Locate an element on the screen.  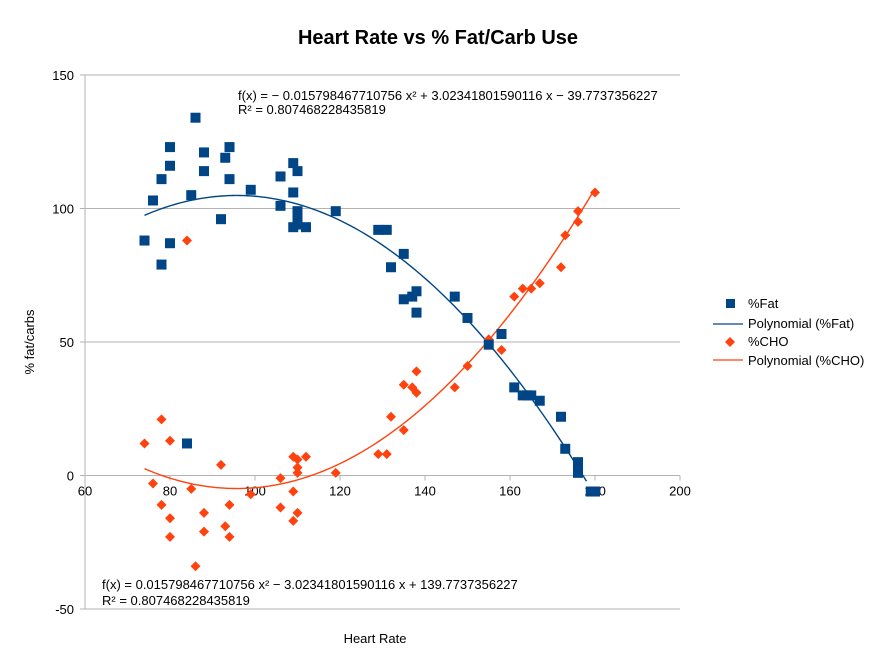
cho-r2: R² = 0.807468228435819 is located at coordinates (176, 600).